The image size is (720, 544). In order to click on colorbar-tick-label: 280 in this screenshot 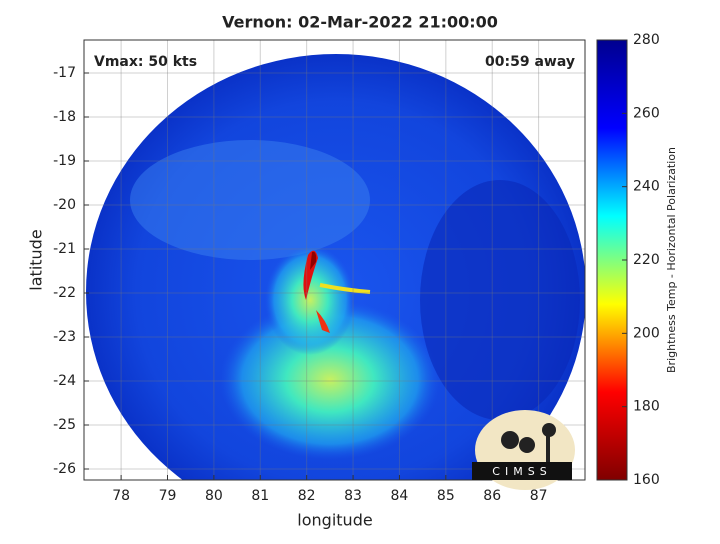, I will do `click(646, 40)`.